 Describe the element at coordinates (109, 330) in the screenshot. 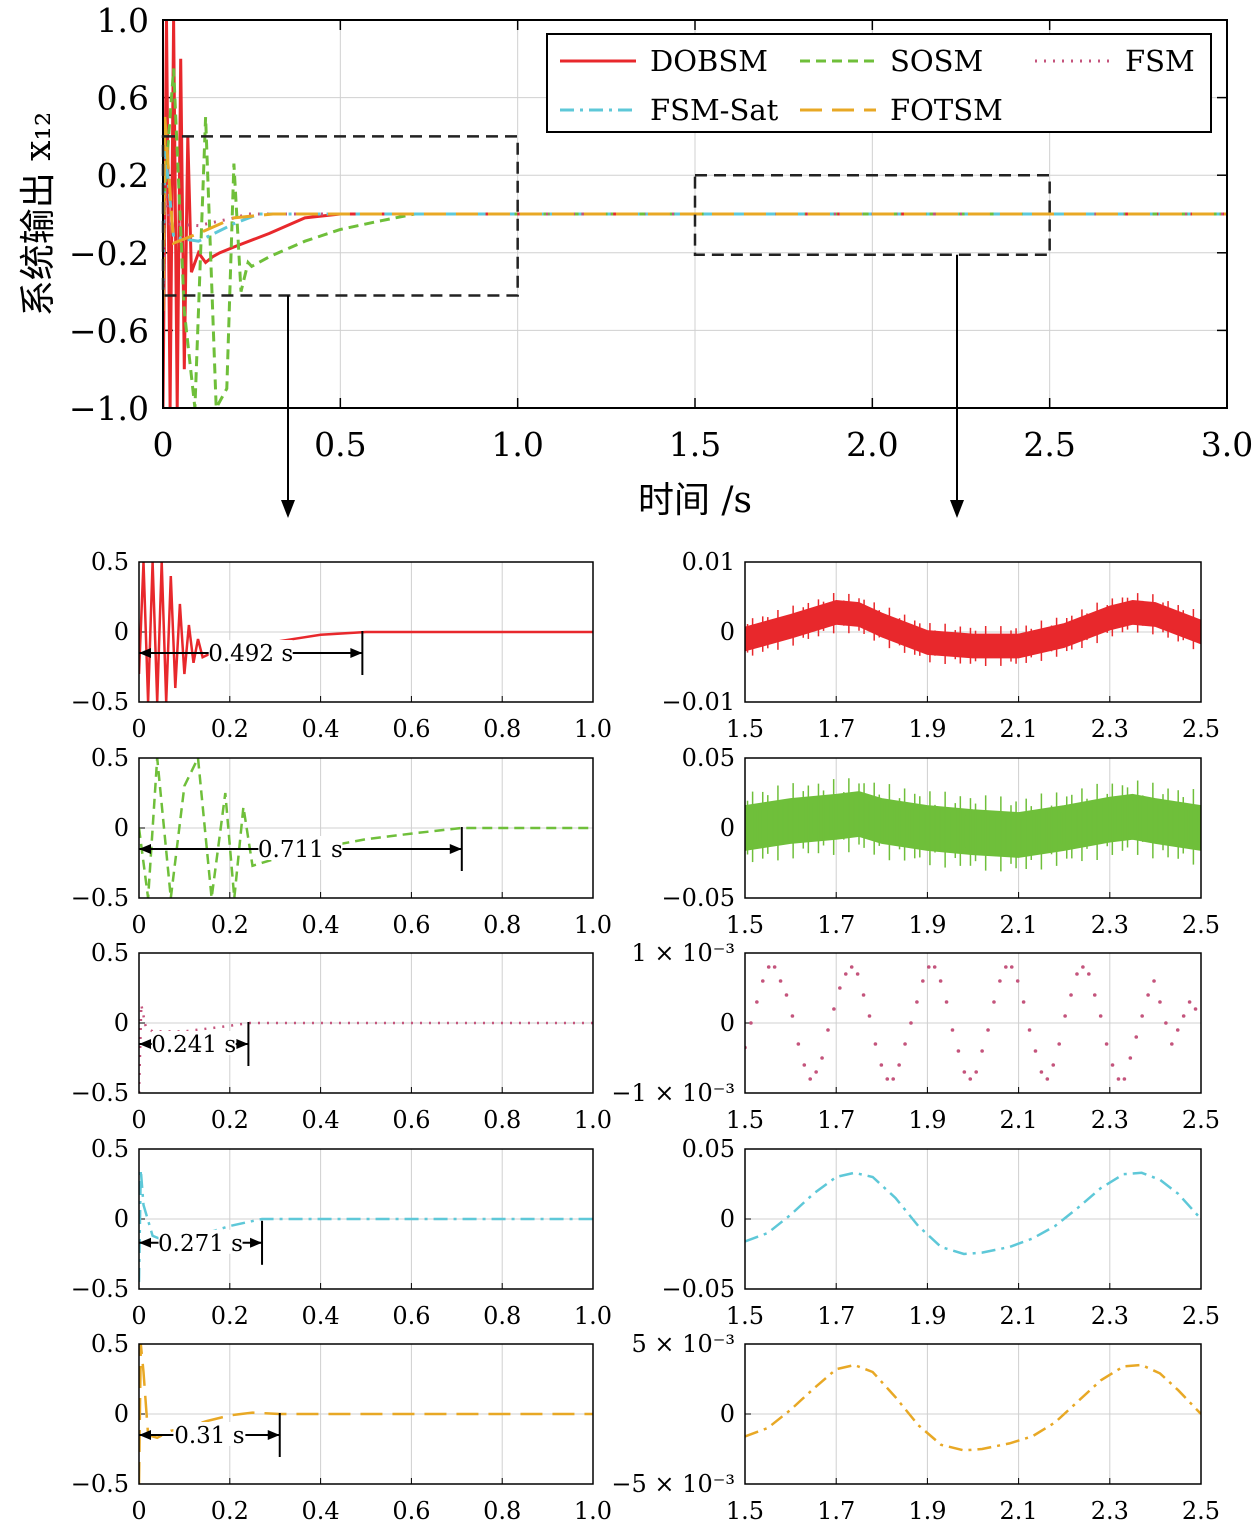

I see `y-tick-label: −0.6` at that location.